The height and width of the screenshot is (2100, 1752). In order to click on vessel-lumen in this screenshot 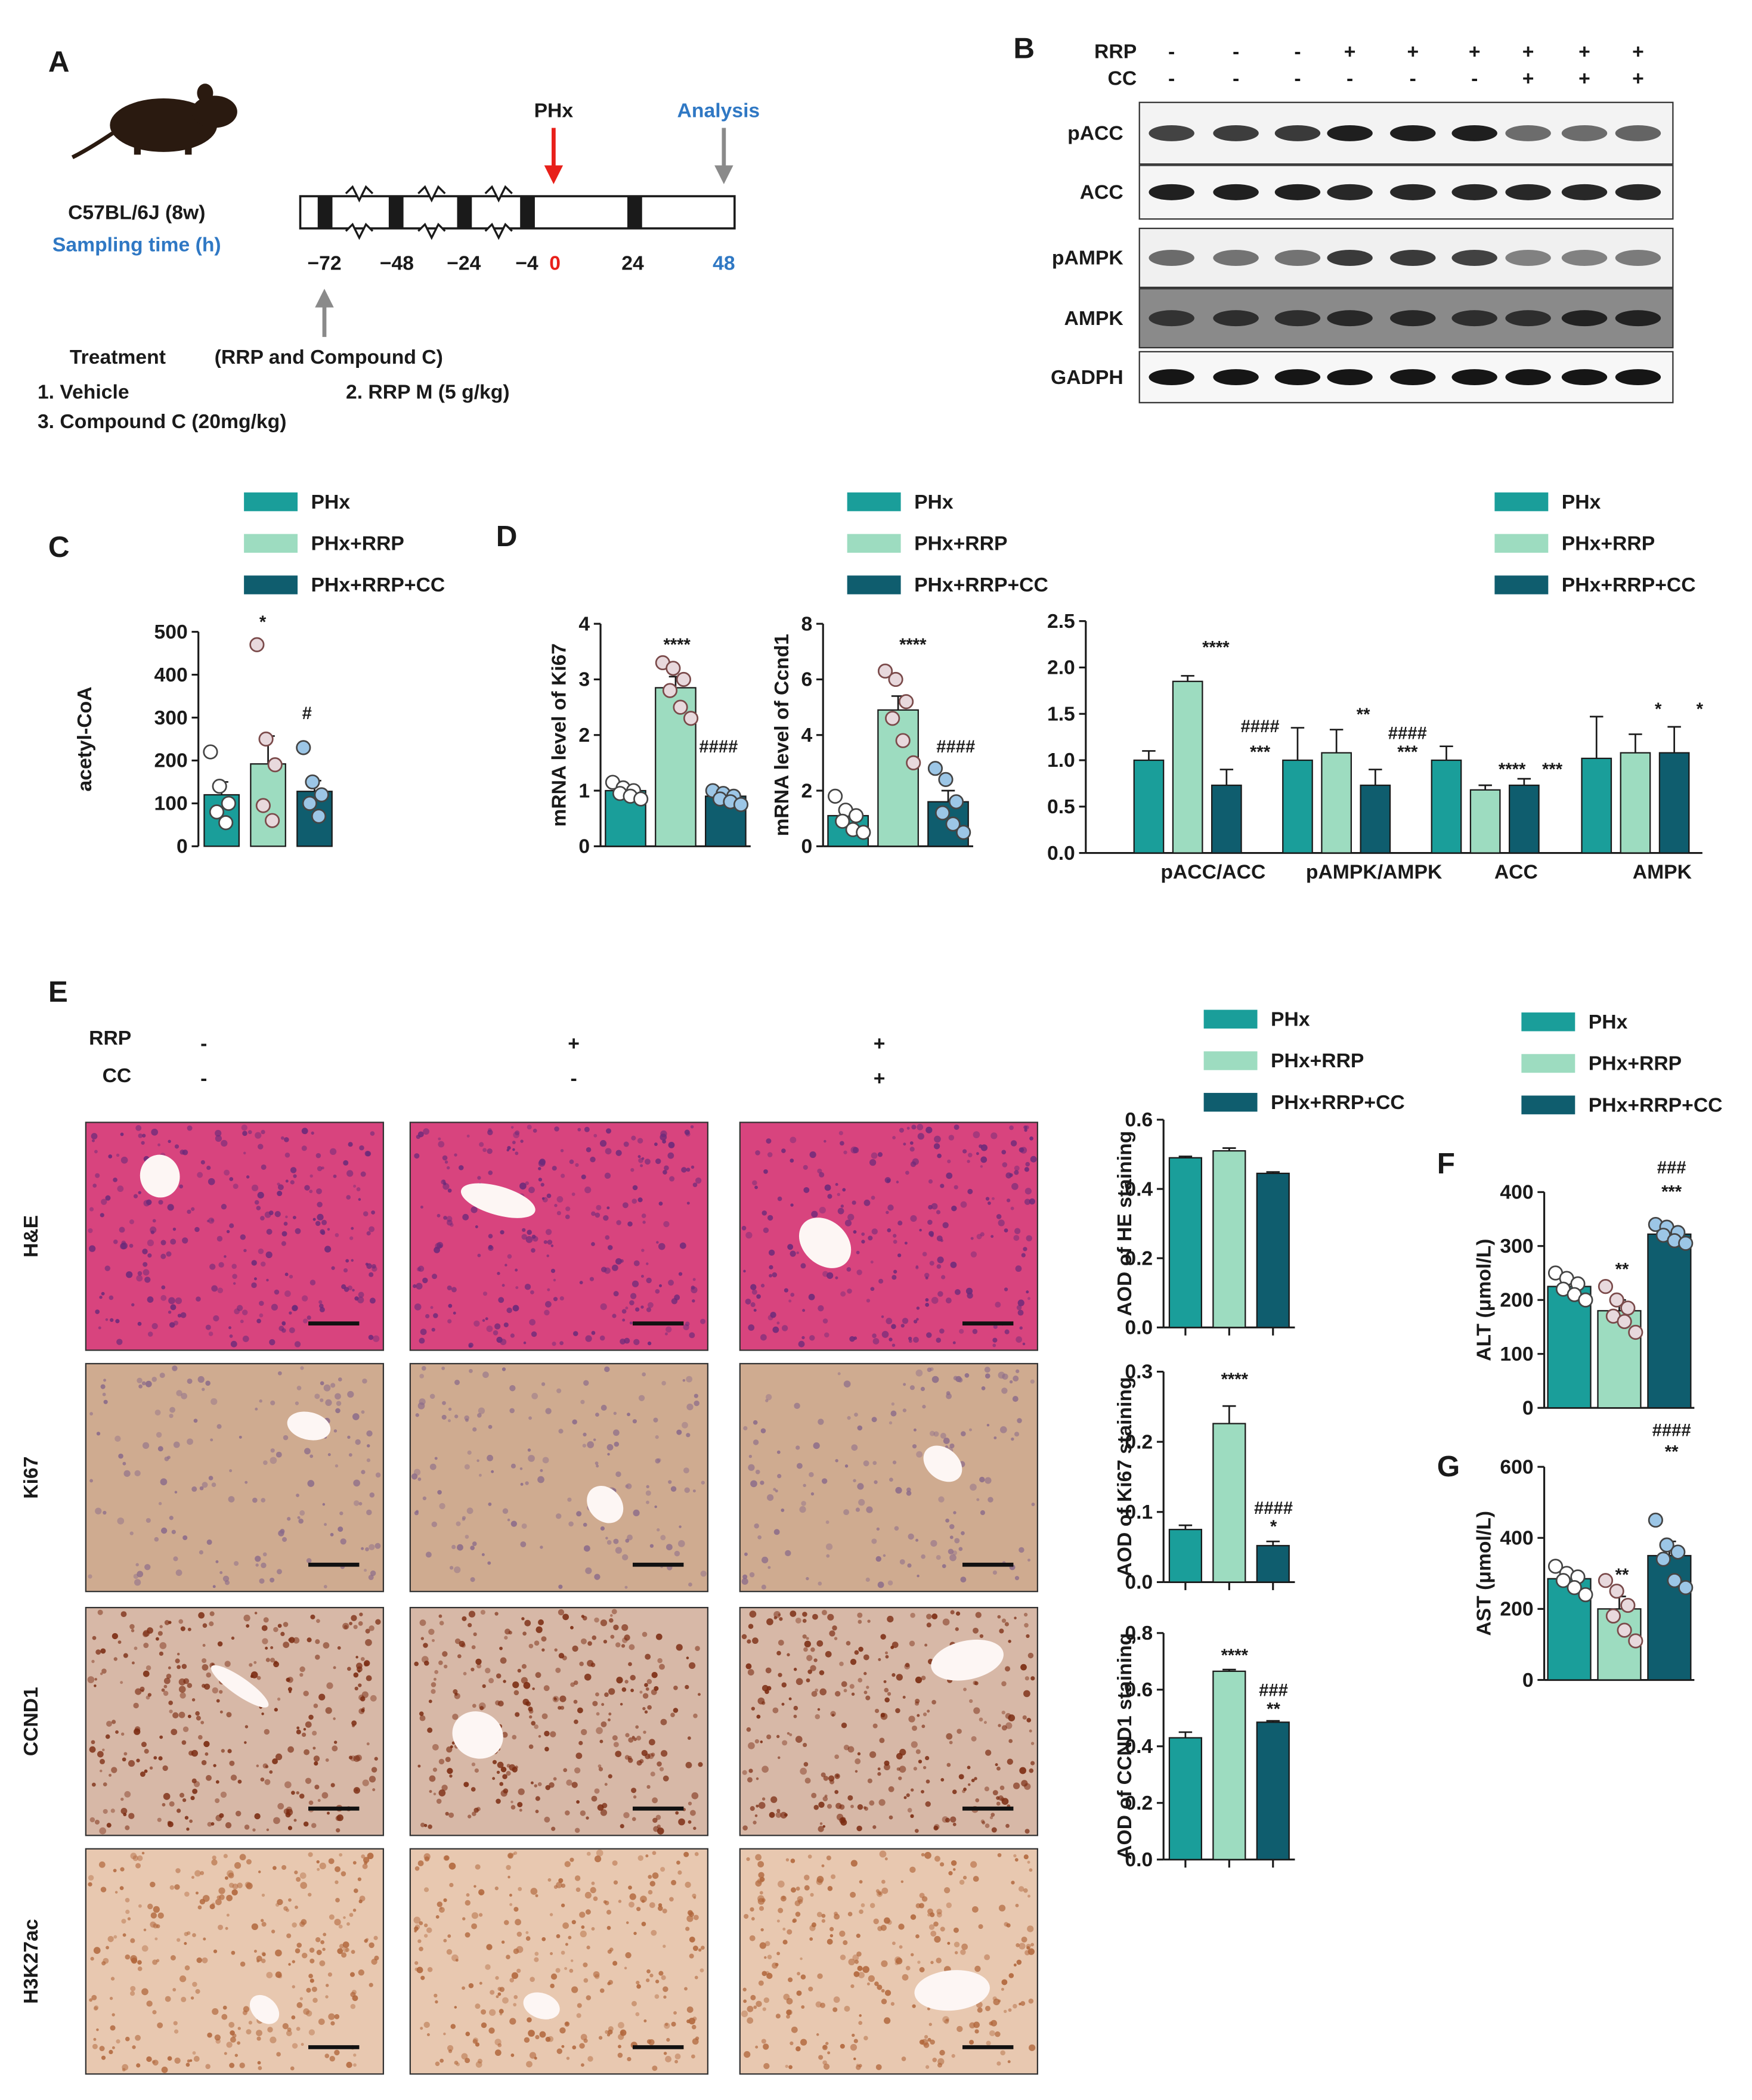, I will do `click(606, 1504)`.